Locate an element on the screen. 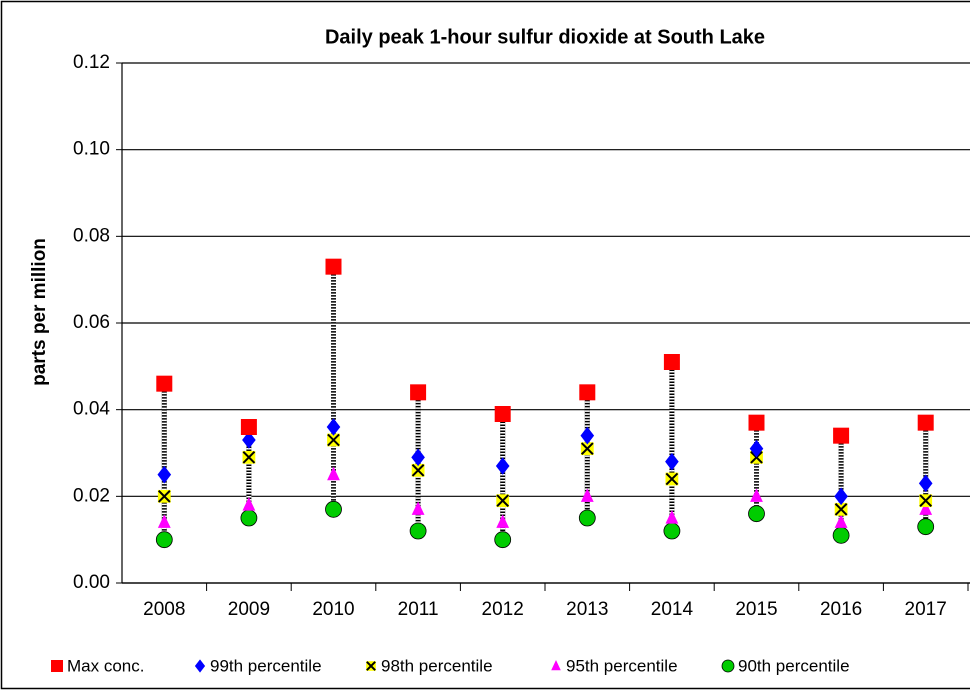 This screenshot has width=970, height=691. x-tick-label: 2008 is located at coordinates (164, 609).